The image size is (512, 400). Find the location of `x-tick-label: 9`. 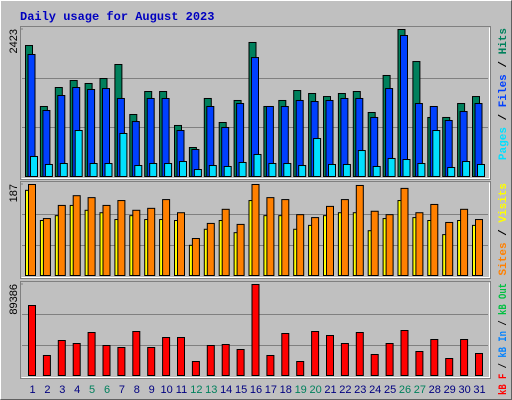

x-tick-label: 9 is located at coordinates (152, 390).